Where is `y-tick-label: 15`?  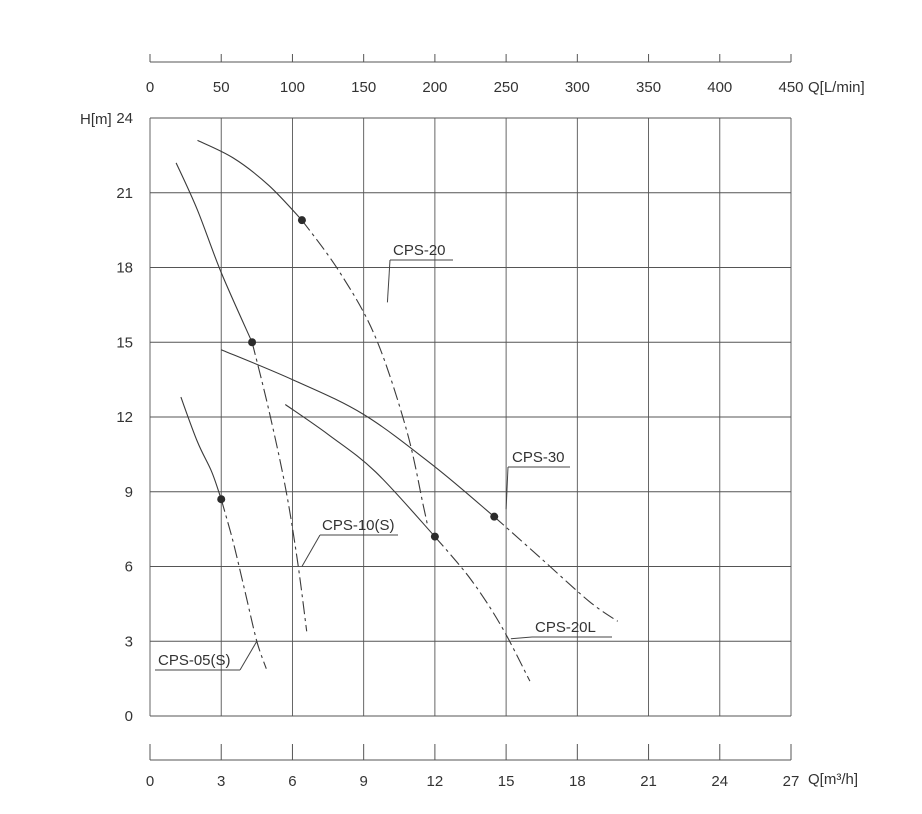 y-tick-label: 15 is located at coordinates (124, 342).